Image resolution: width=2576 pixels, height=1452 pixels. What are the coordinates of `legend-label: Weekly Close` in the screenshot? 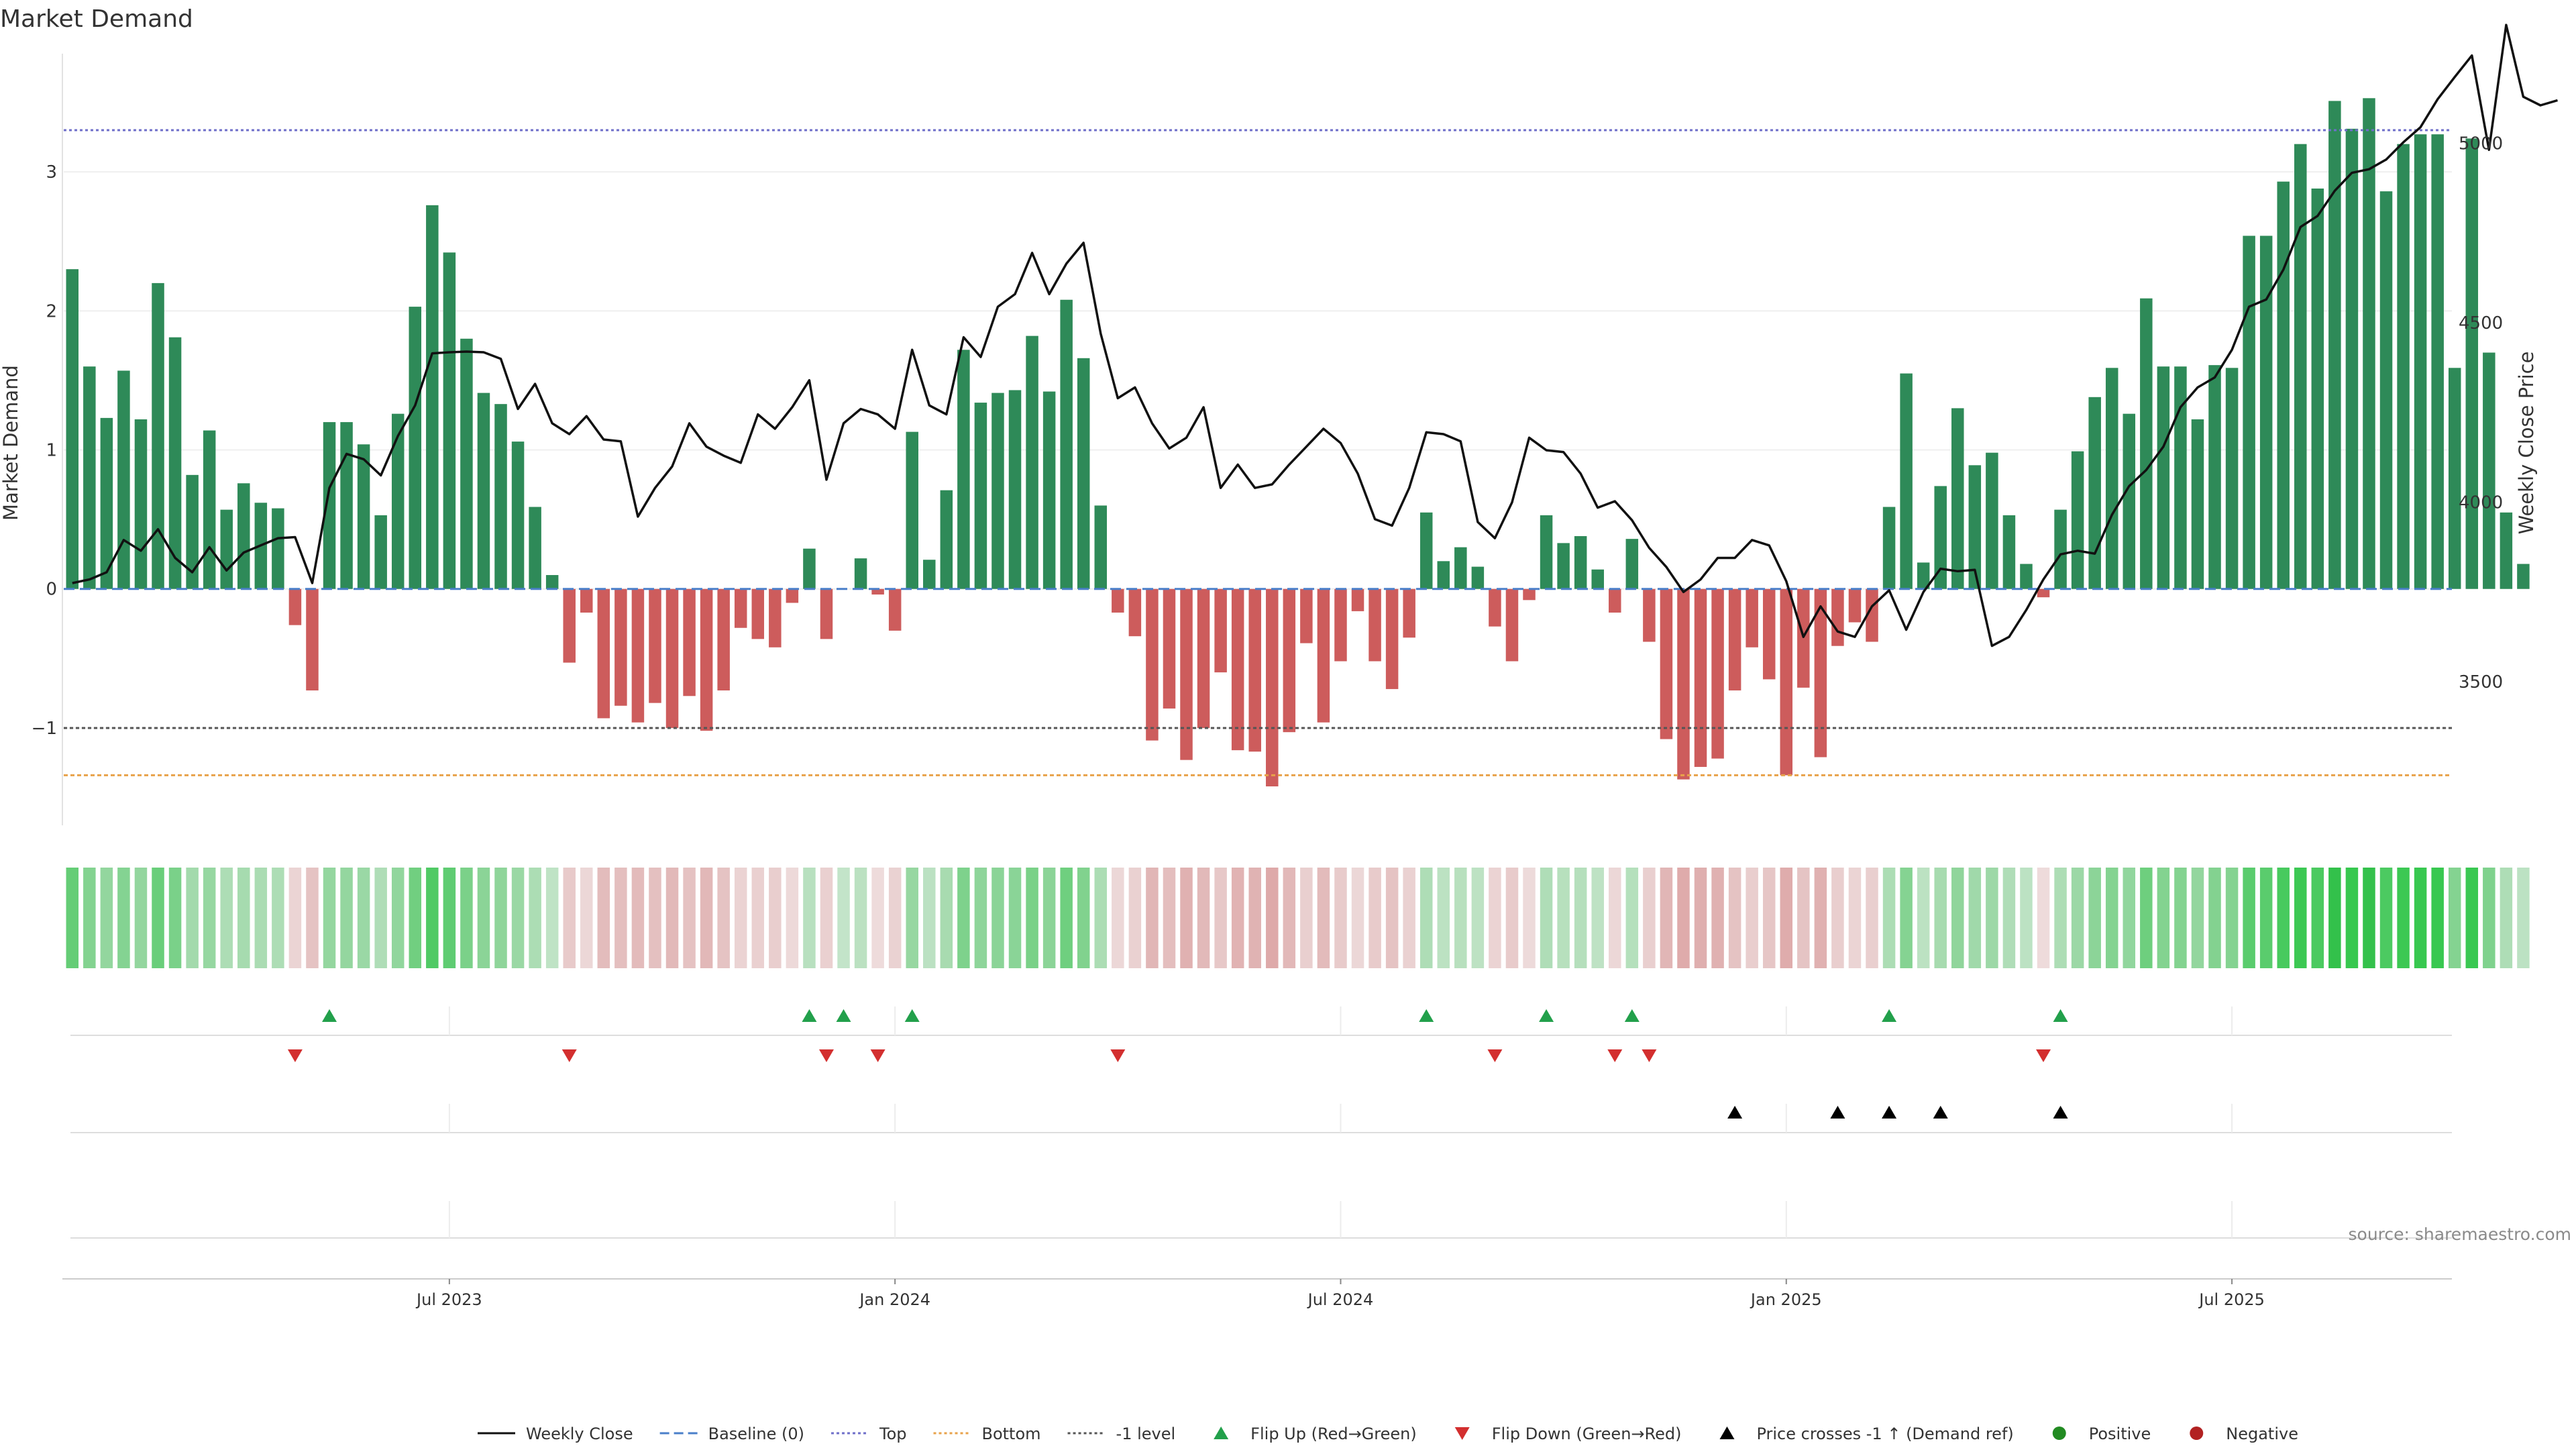 It's located at (579, 1434).